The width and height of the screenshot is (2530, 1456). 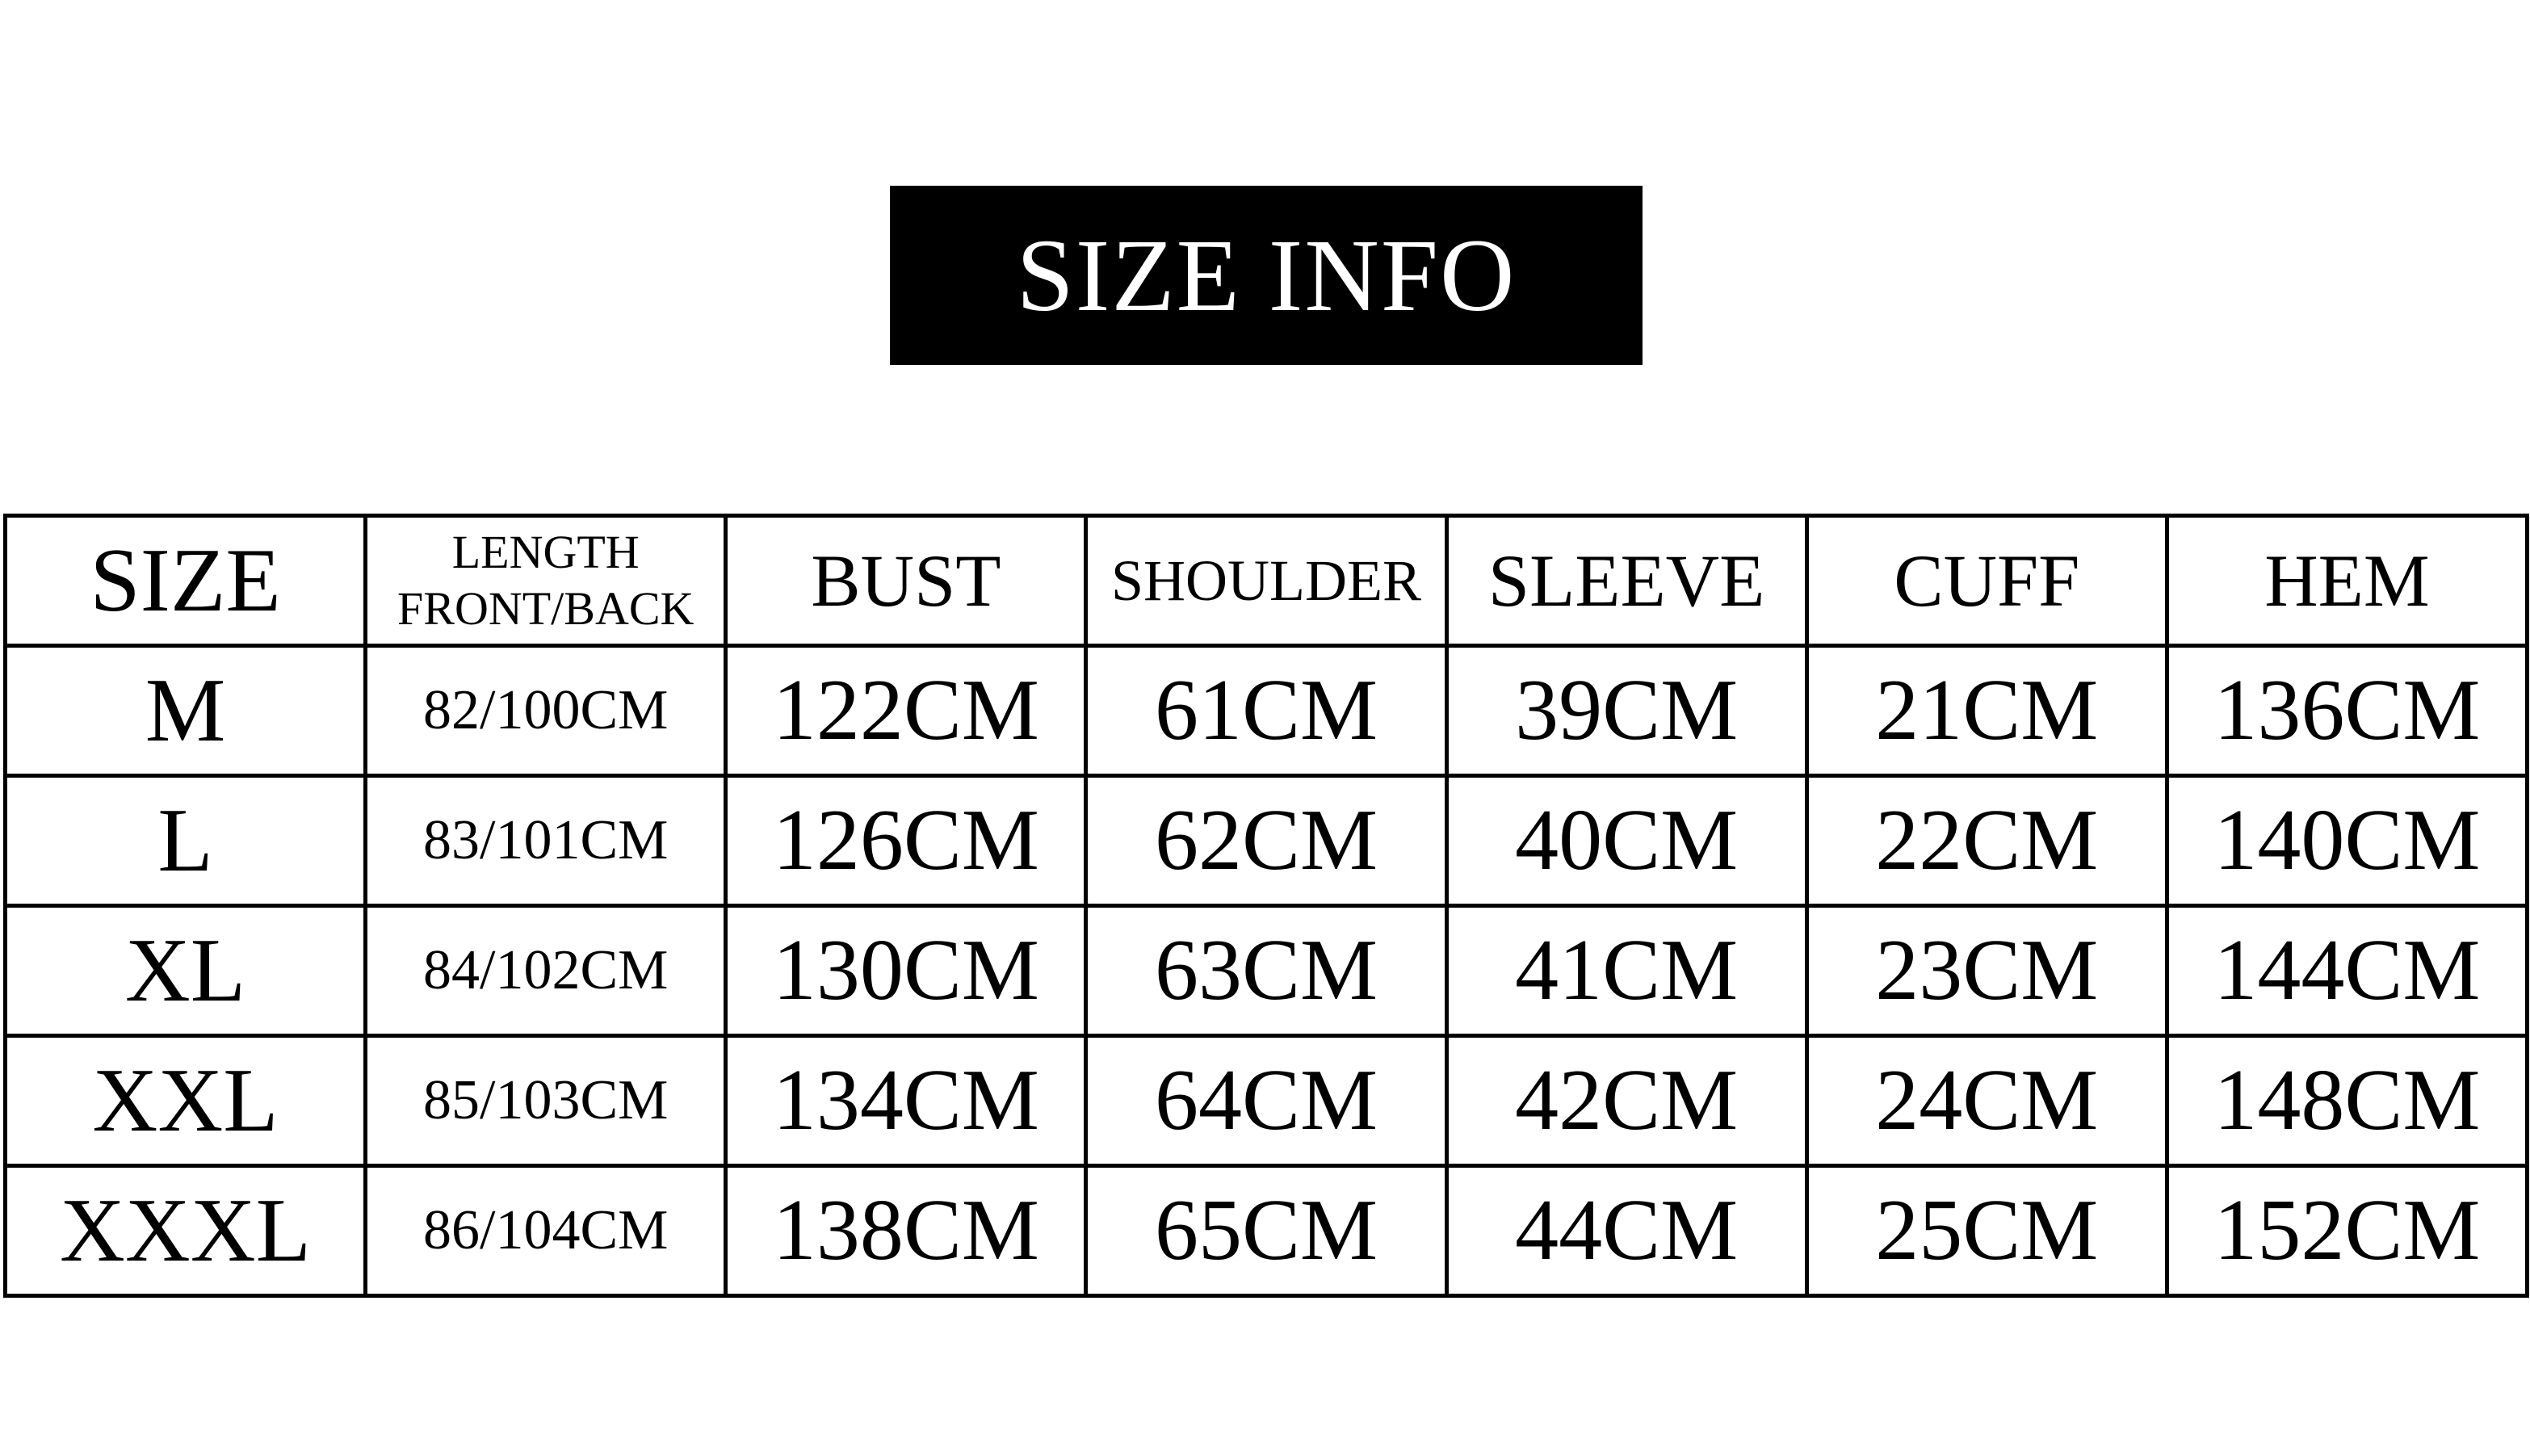 I want to click on cell-sleeve: 42CM, so click(x=1626, y=1101).